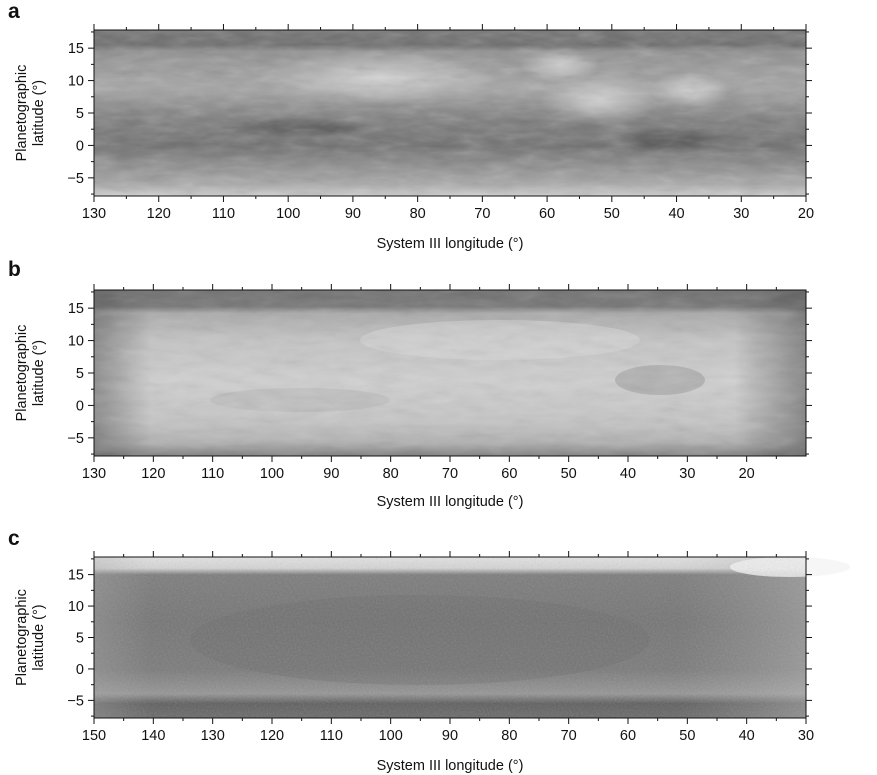  Describe the element at coordinates (94, 736) in the screenshot. I see `x-tick-label: 150` at that location.